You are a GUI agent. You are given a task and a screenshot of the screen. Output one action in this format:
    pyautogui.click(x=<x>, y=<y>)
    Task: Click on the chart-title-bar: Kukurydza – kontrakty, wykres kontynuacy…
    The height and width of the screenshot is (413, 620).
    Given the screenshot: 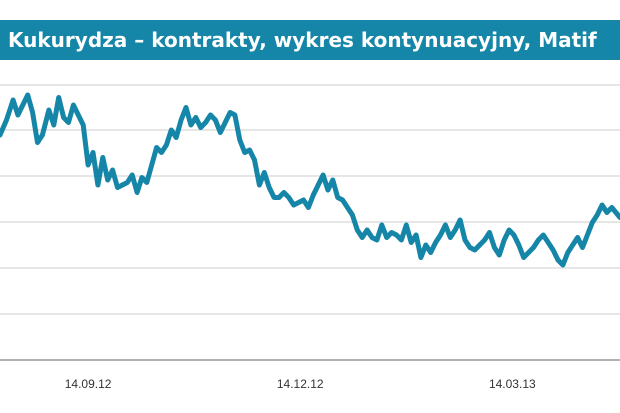 What is the action you would take?
    pyautogui.click(x=310, y=40)
    